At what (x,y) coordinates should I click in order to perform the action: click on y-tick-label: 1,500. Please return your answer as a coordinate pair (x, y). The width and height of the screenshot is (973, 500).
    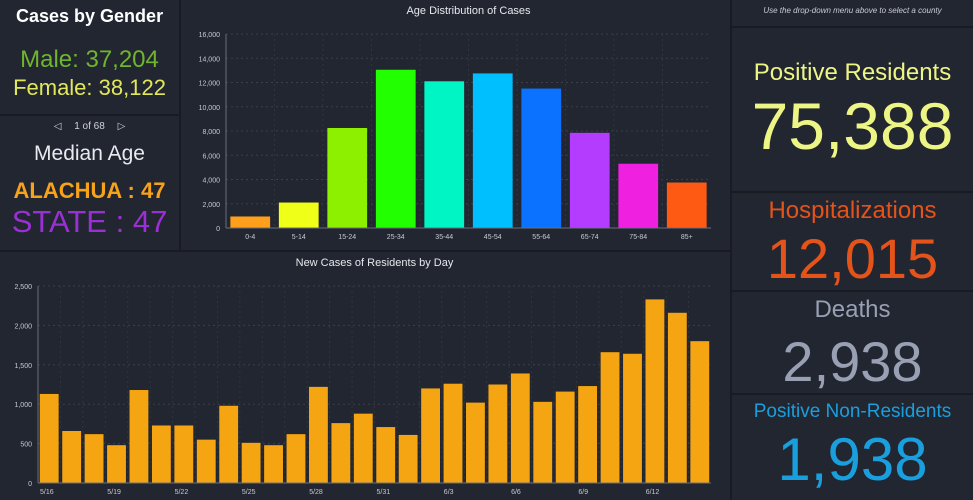
    Looking at the image, I should click on (23, 366).